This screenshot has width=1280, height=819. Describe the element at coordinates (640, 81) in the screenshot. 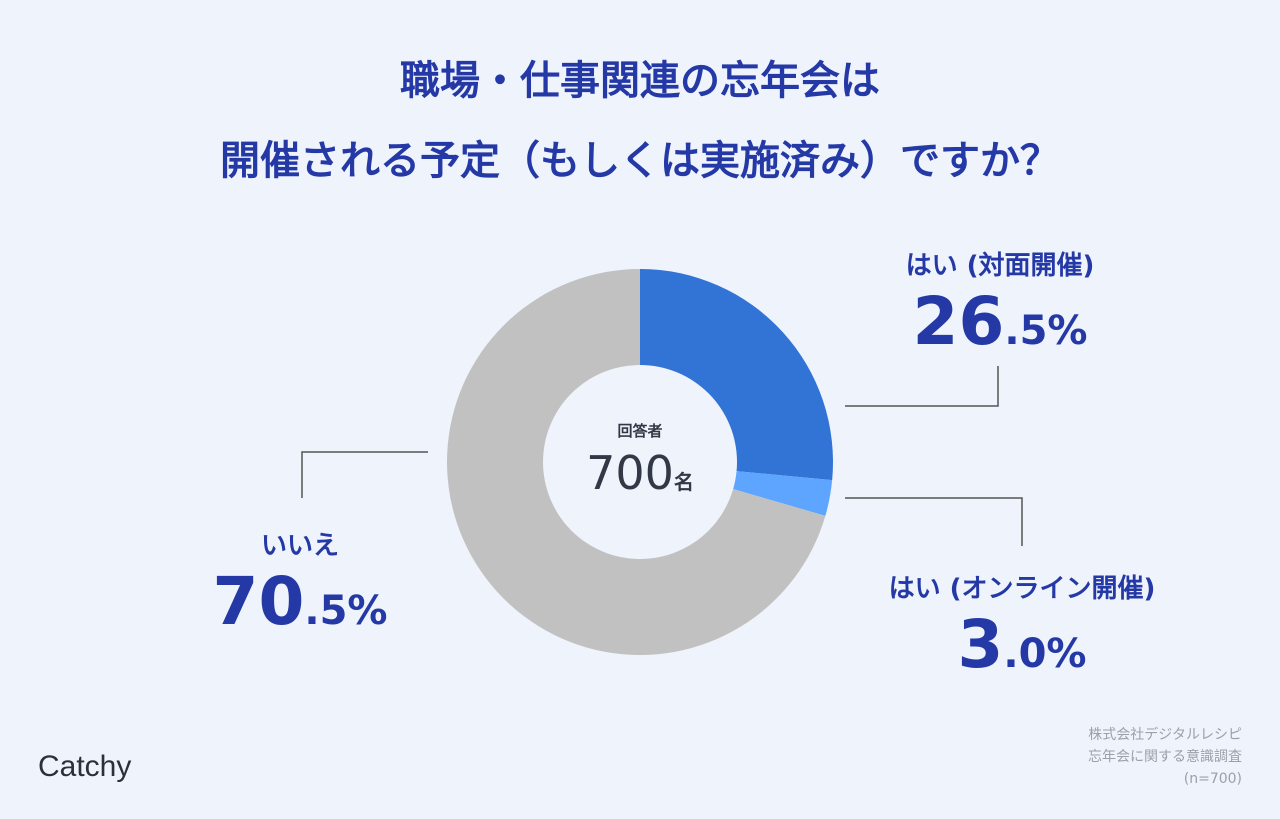

I see `chart-title-line-1: 職場・仕事関連の忘年会は` at that location.